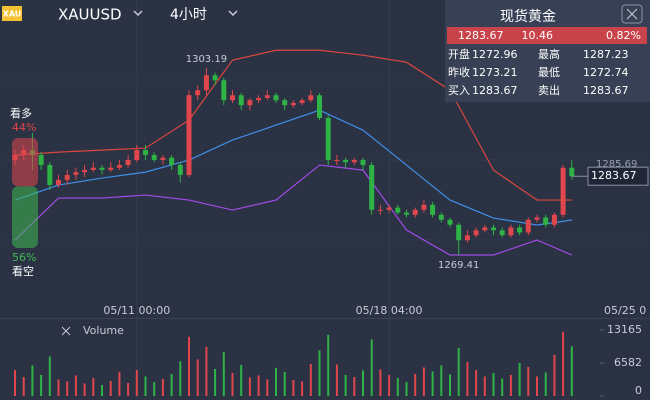 This screenshot has height=400, width=650. What do you see at coordinates (623, 35) in the screenshot?
I see `quote-change-pct: 0.82%` at bounding box center [623, 35].